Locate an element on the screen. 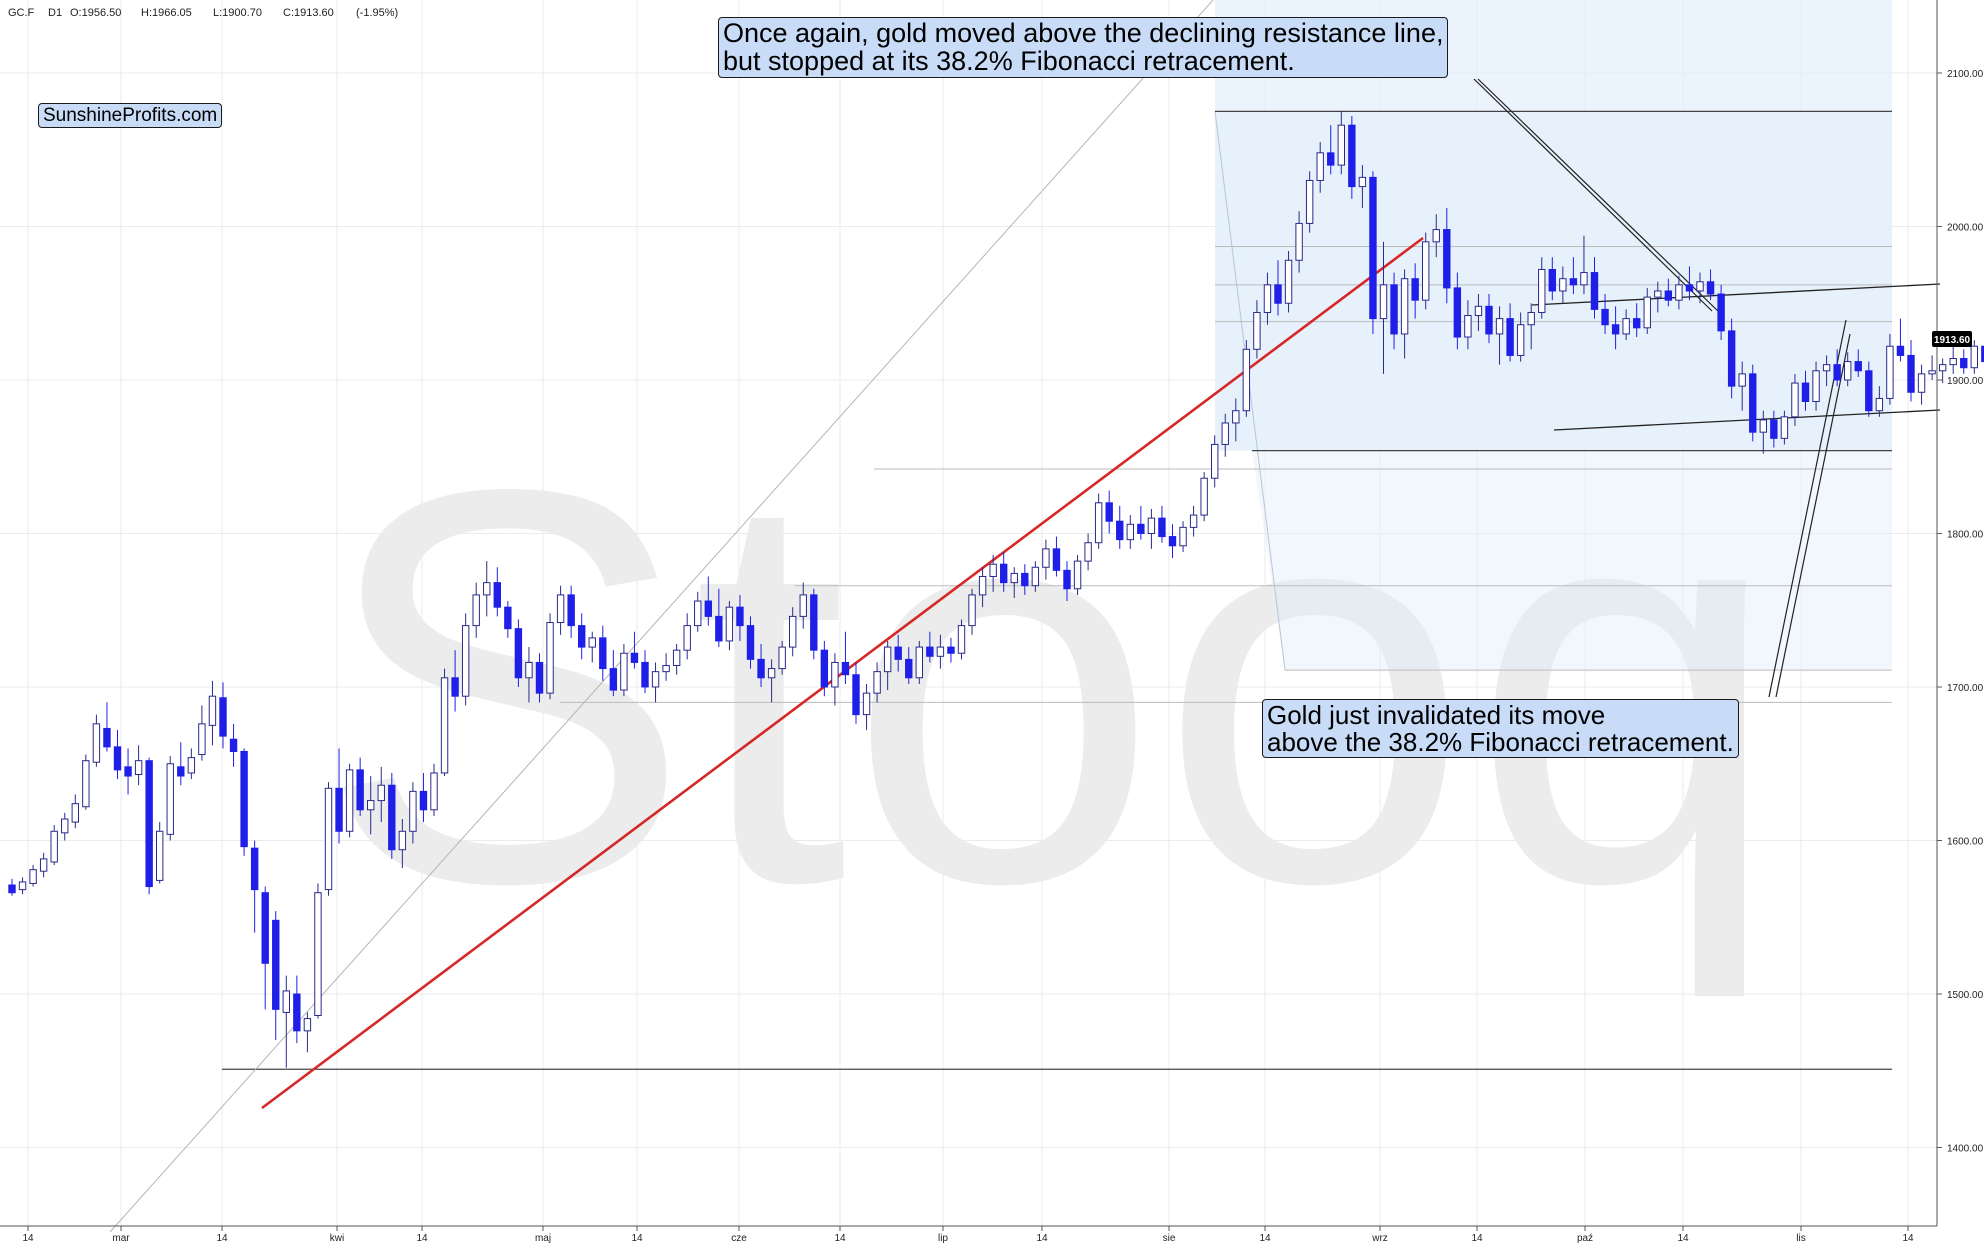 Image resolution: width=1984 pixels, height=1254 pixels. sunshineprofits-label: SunshineProfits.com is located at coordinates (130, 115).